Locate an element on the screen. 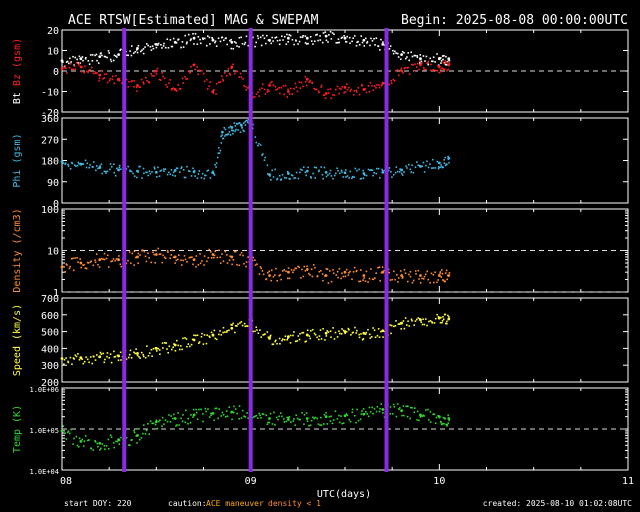 Image resolution: width=640 pixels, height=512 pixels. x-tick-label: 08 is located at coordinates (66, 481).